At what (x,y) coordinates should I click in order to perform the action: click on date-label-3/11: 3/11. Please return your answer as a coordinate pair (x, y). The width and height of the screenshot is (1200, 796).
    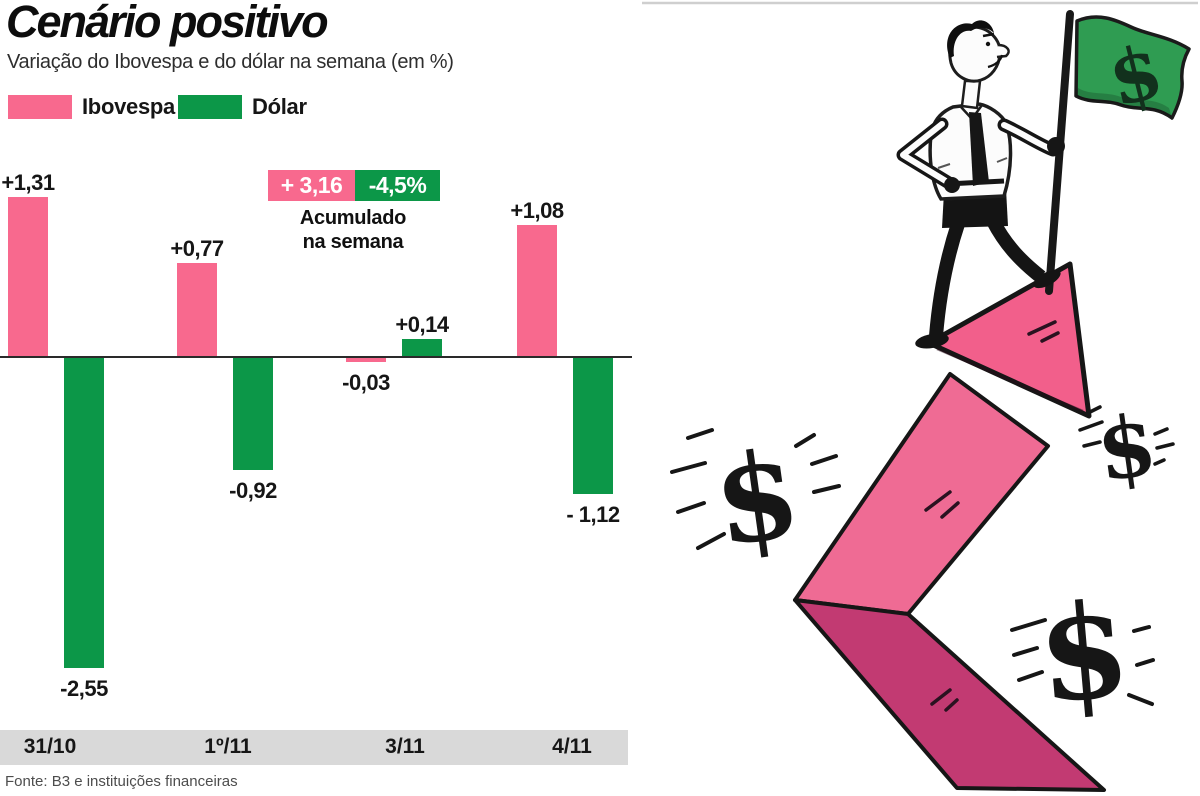
    Looking at the image, I should click on (405, 746).